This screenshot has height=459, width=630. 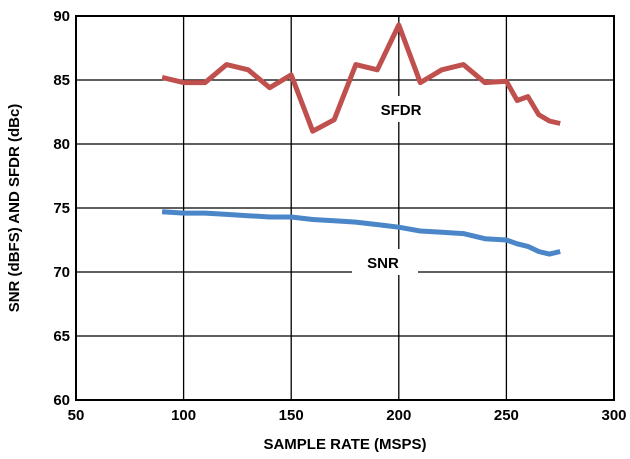 What do you see at coordinates (61, 80) in the screenshot?
I see `y-tick-label: 85` at bounding box center [61, 80].